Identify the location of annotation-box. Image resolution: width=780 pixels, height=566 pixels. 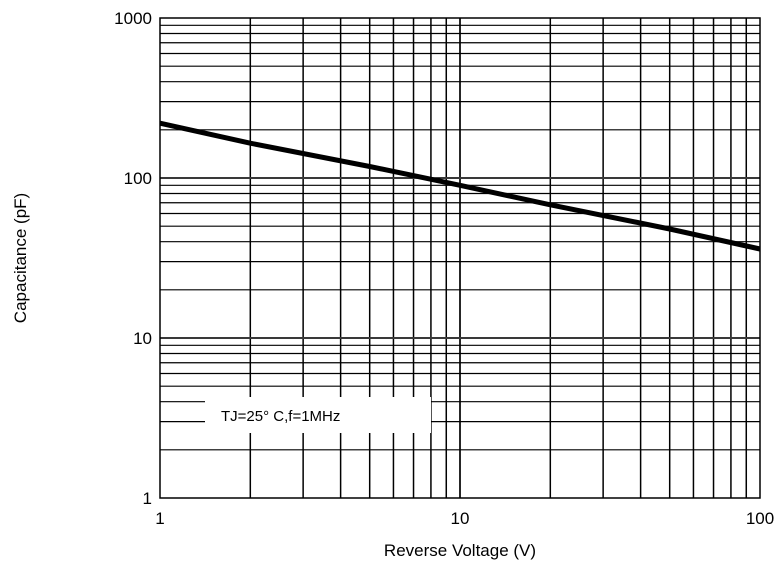
(318, 415).